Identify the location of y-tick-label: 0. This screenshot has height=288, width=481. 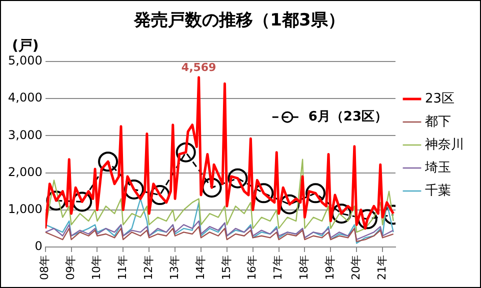
(38, 246).